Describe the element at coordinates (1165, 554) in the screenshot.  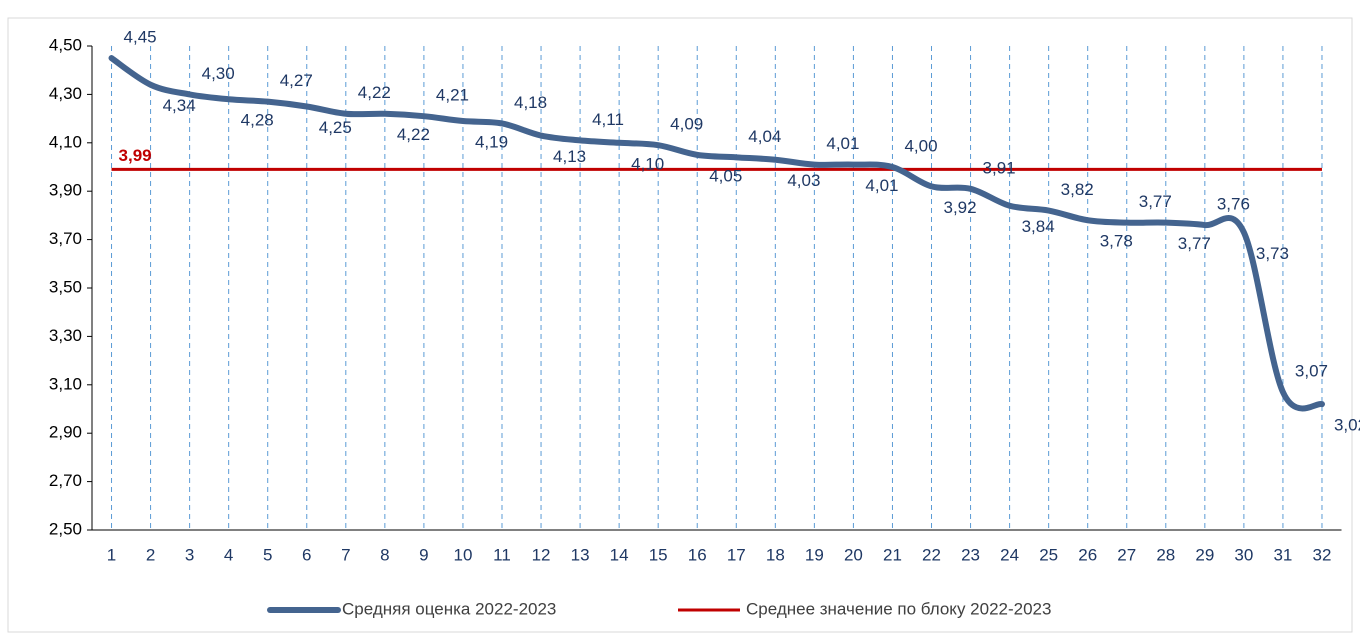
I see `x-tick-label: 28` at that location.